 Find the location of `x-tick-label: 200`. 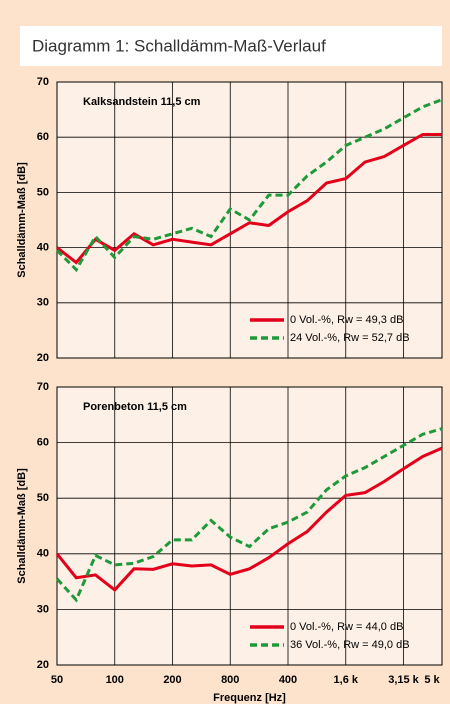

x-tick-label: 200 is located at coordinates (172, 680).